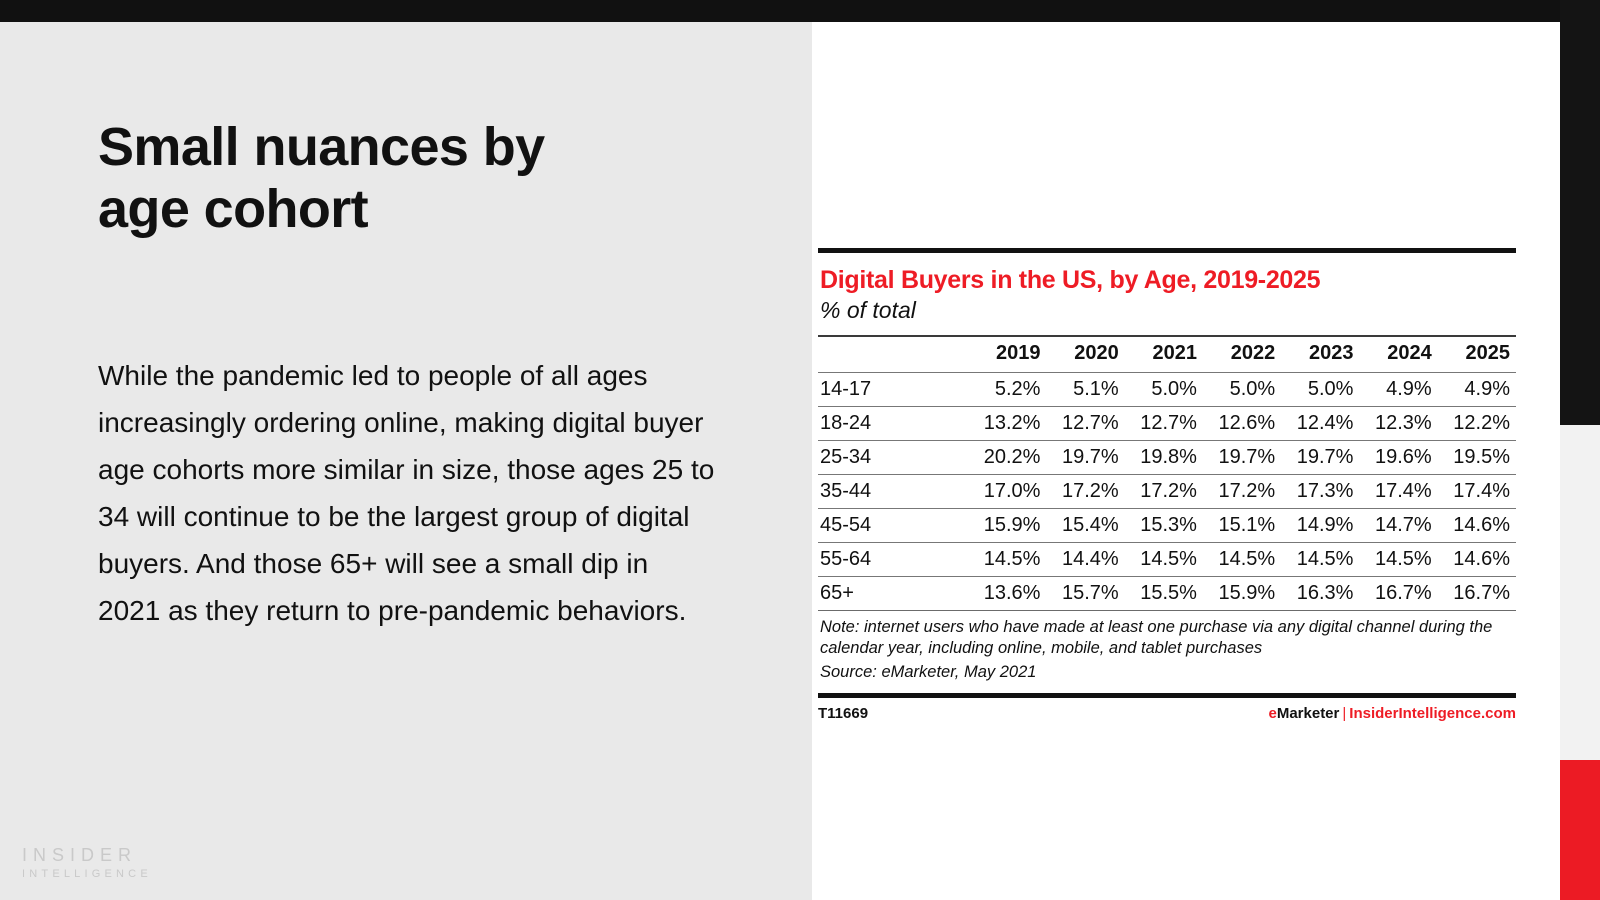 This screenshot has height=900, width=1600. I want to click on row-label-55-64: 55-64, so click(846, 558).